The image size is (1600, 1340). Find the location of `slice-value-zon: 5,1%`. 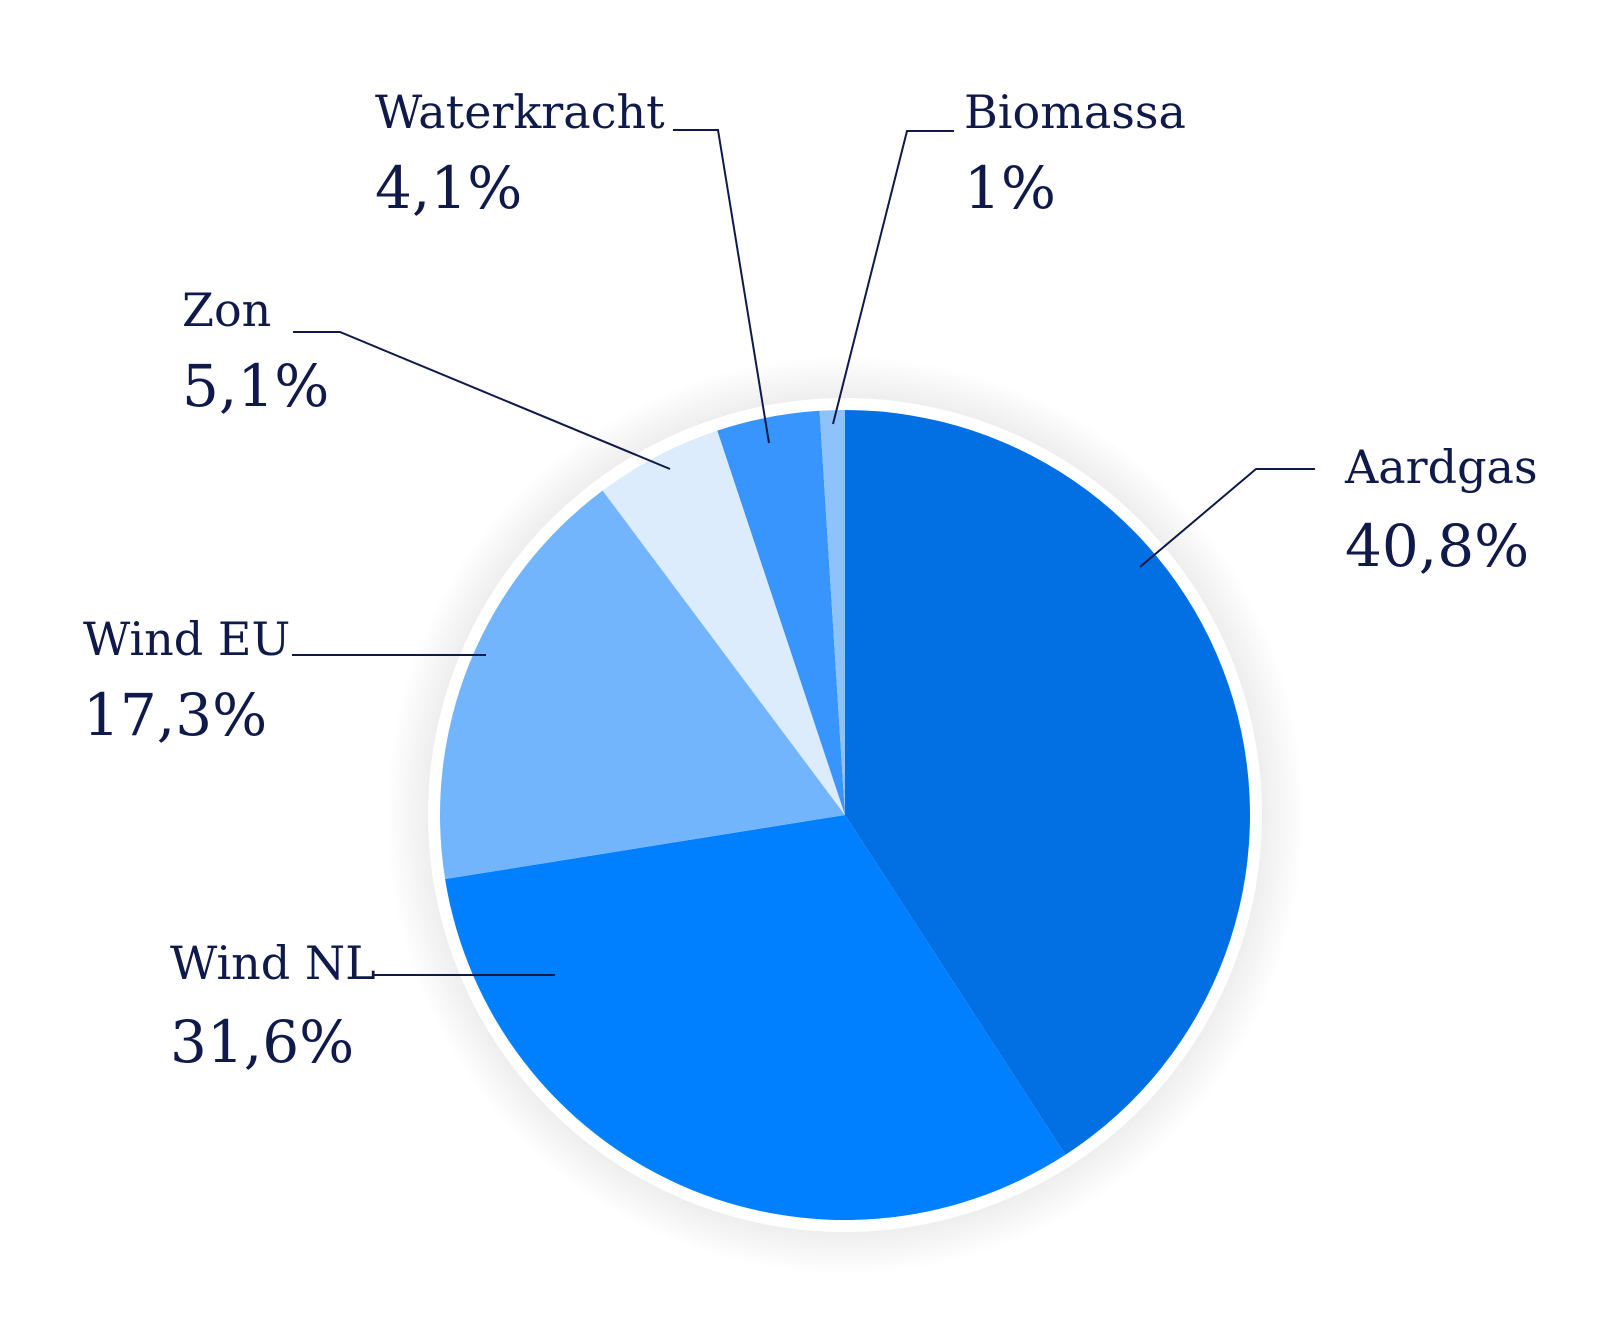

slice-value-zon: 5,1% is located at coordinates (255, 386).